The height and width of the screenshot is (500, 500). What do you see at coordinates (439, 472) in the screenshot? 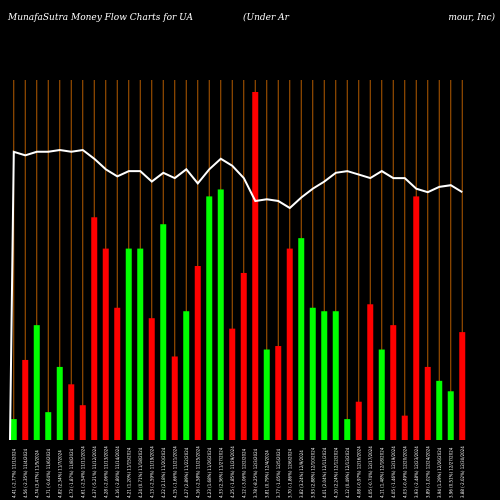
I see `x-tick-label: 3.94 (1.29%) 12/26/2024` at bounding box center [439, 472].